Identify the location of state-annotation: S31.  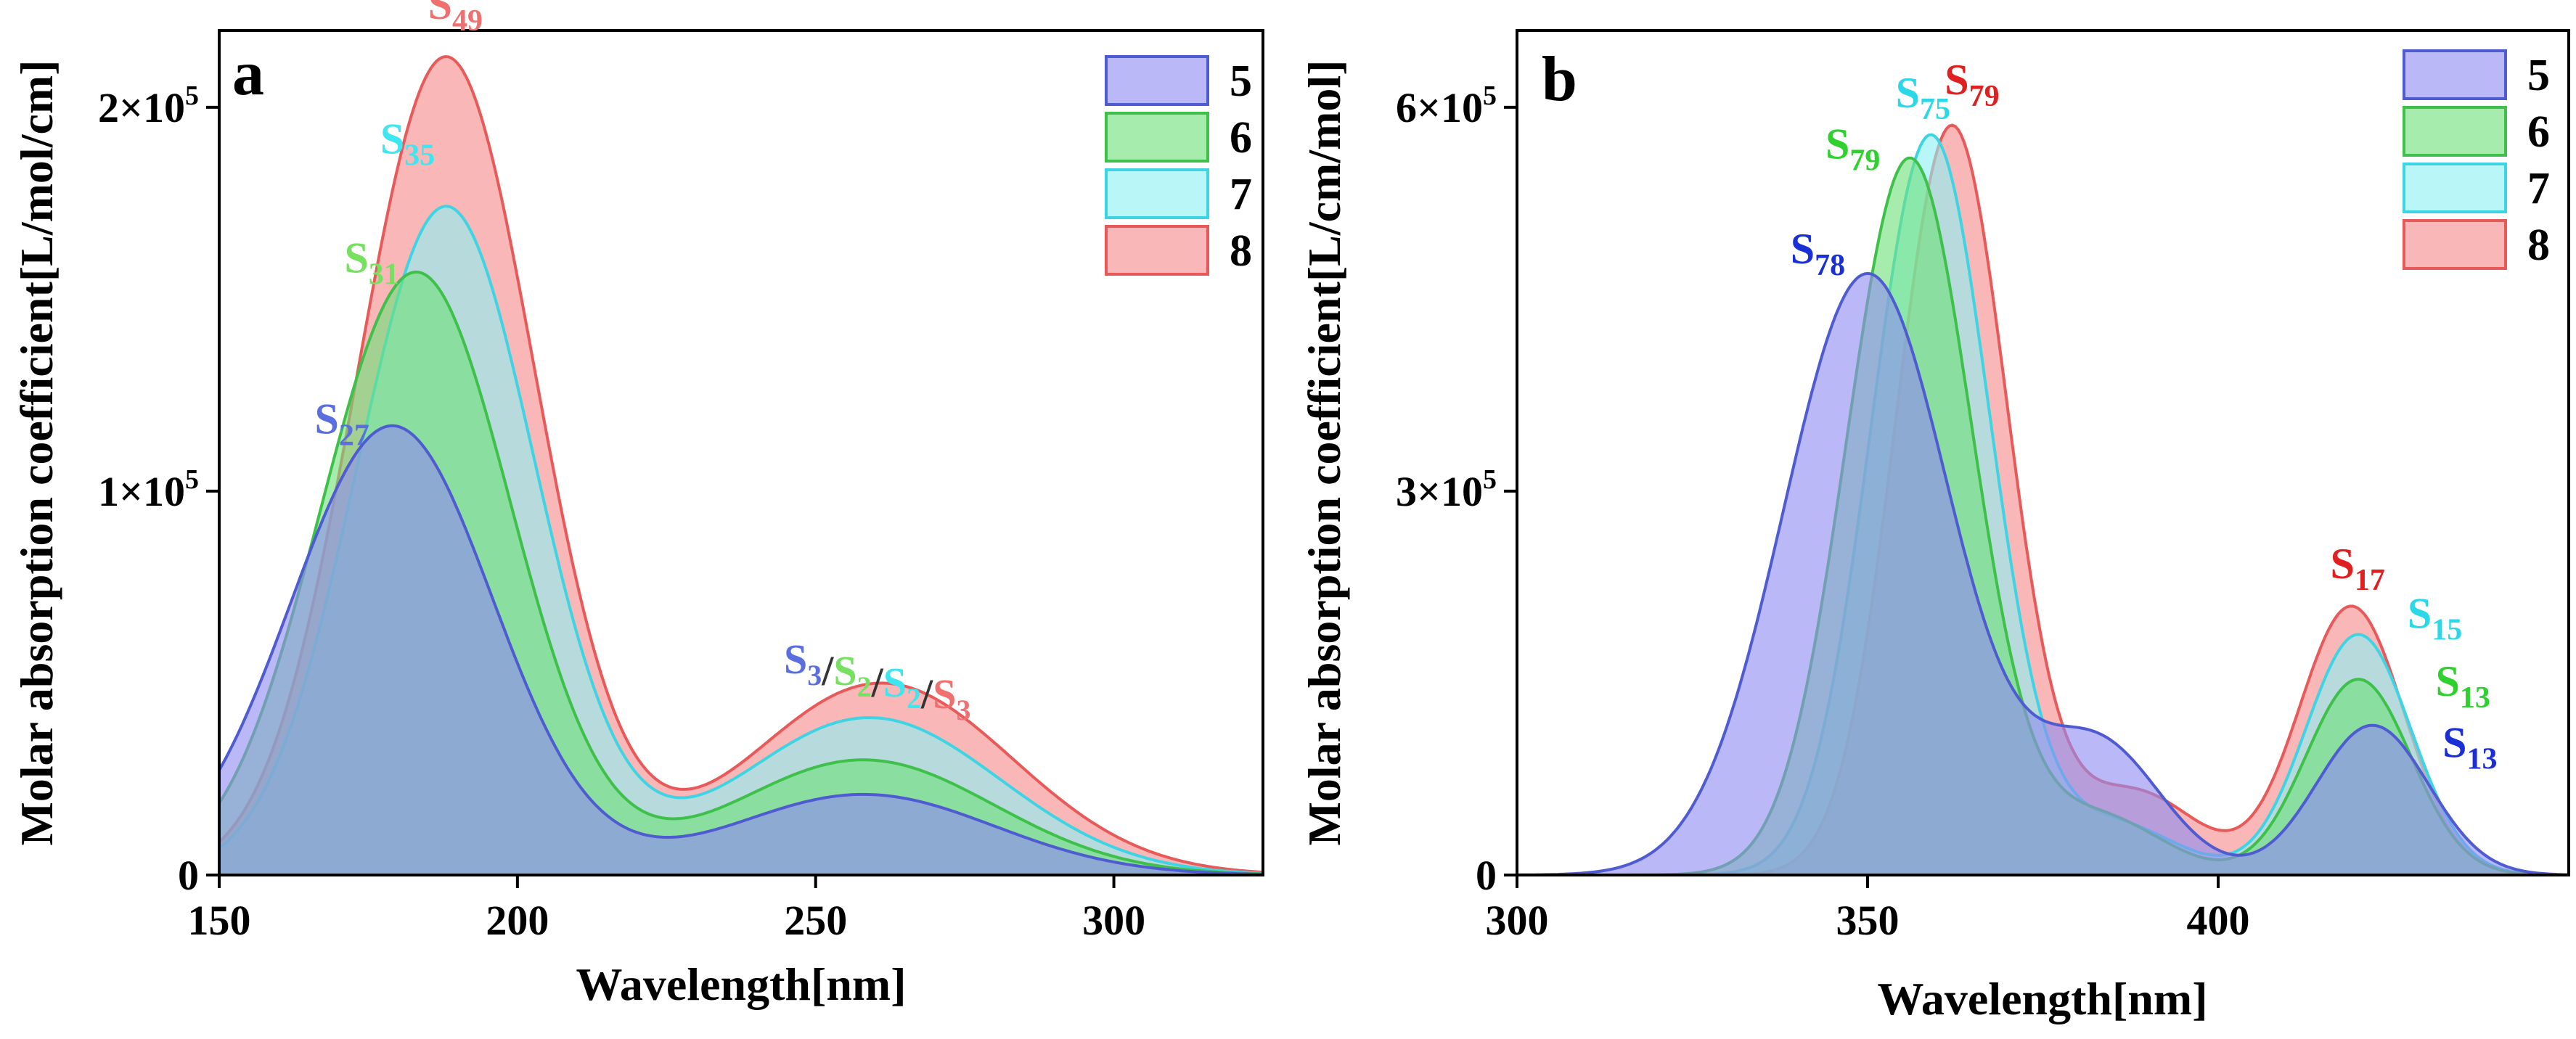
(372, 262).